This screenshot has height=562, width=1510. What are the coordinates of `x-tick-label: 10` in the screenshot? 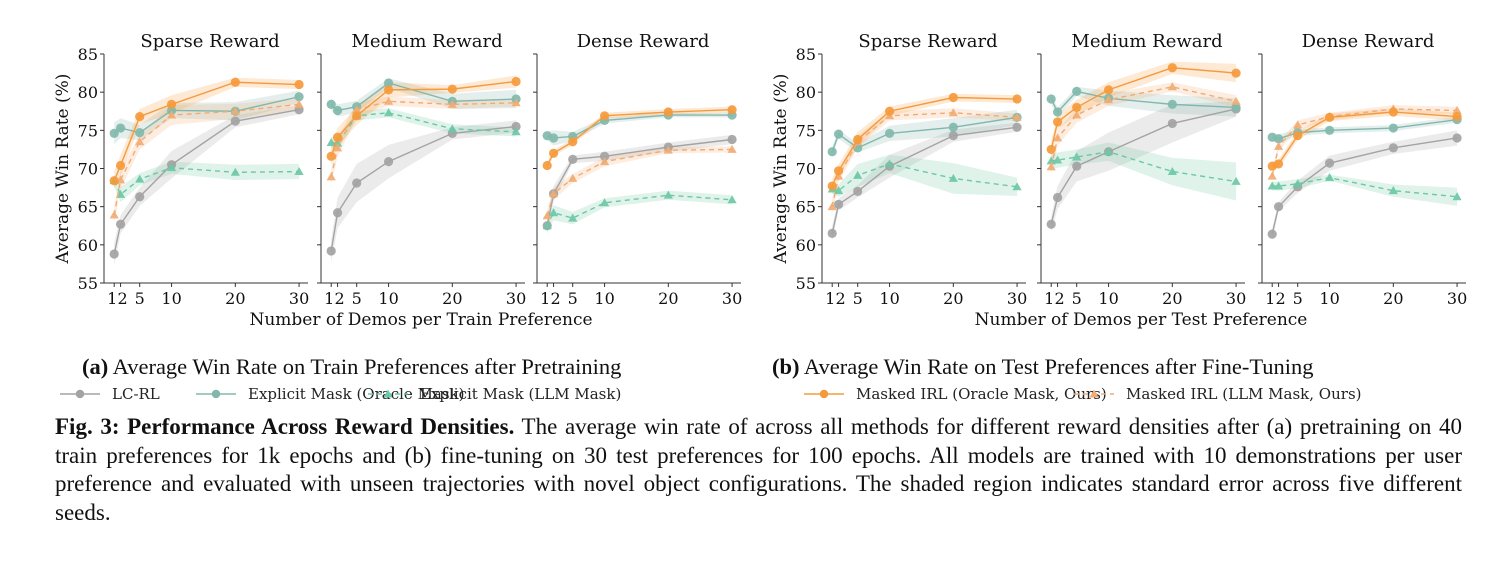 It's located at (889, 298).